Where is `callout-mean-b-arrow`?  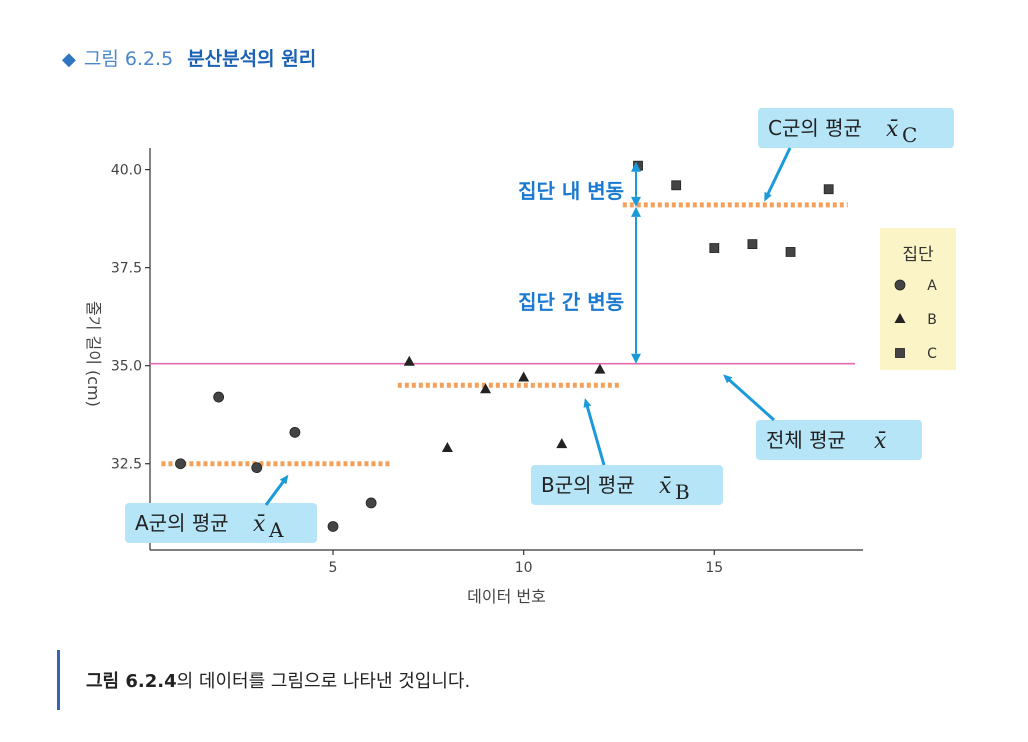
callout-mean-b-arrow is located at coordinates (594, 432).